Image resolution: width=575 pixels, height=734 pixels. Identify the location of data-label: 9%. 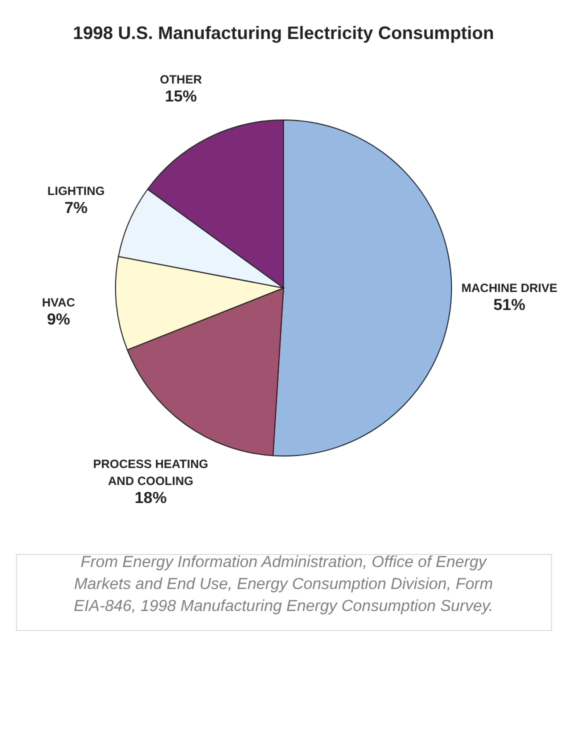
(58, 319).